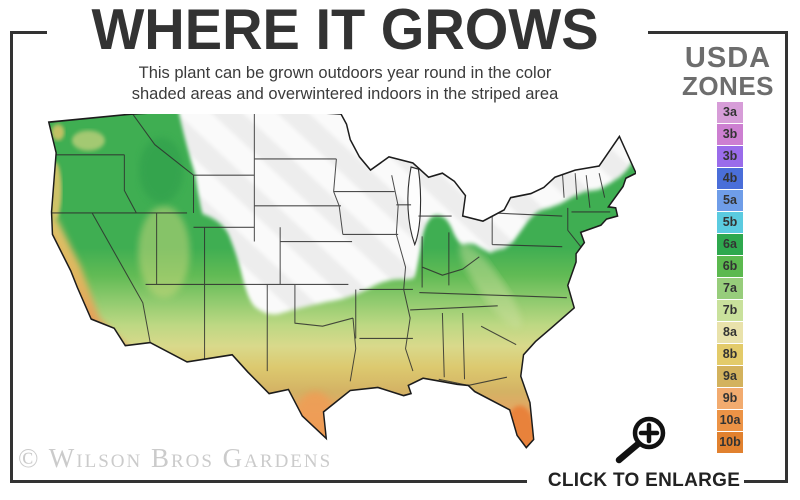 Image resolution: width=800 pixels, height=500 pixels. What do you see at coordinates (730, 200) in the screenshot?
I see `legend-zone-chip-5a: 5a` at bounding box center [730, 200].